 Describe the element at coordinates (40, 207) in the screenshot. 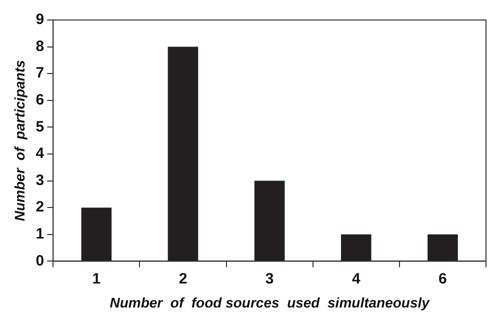

I see `y-tick-label: 2` at that location.